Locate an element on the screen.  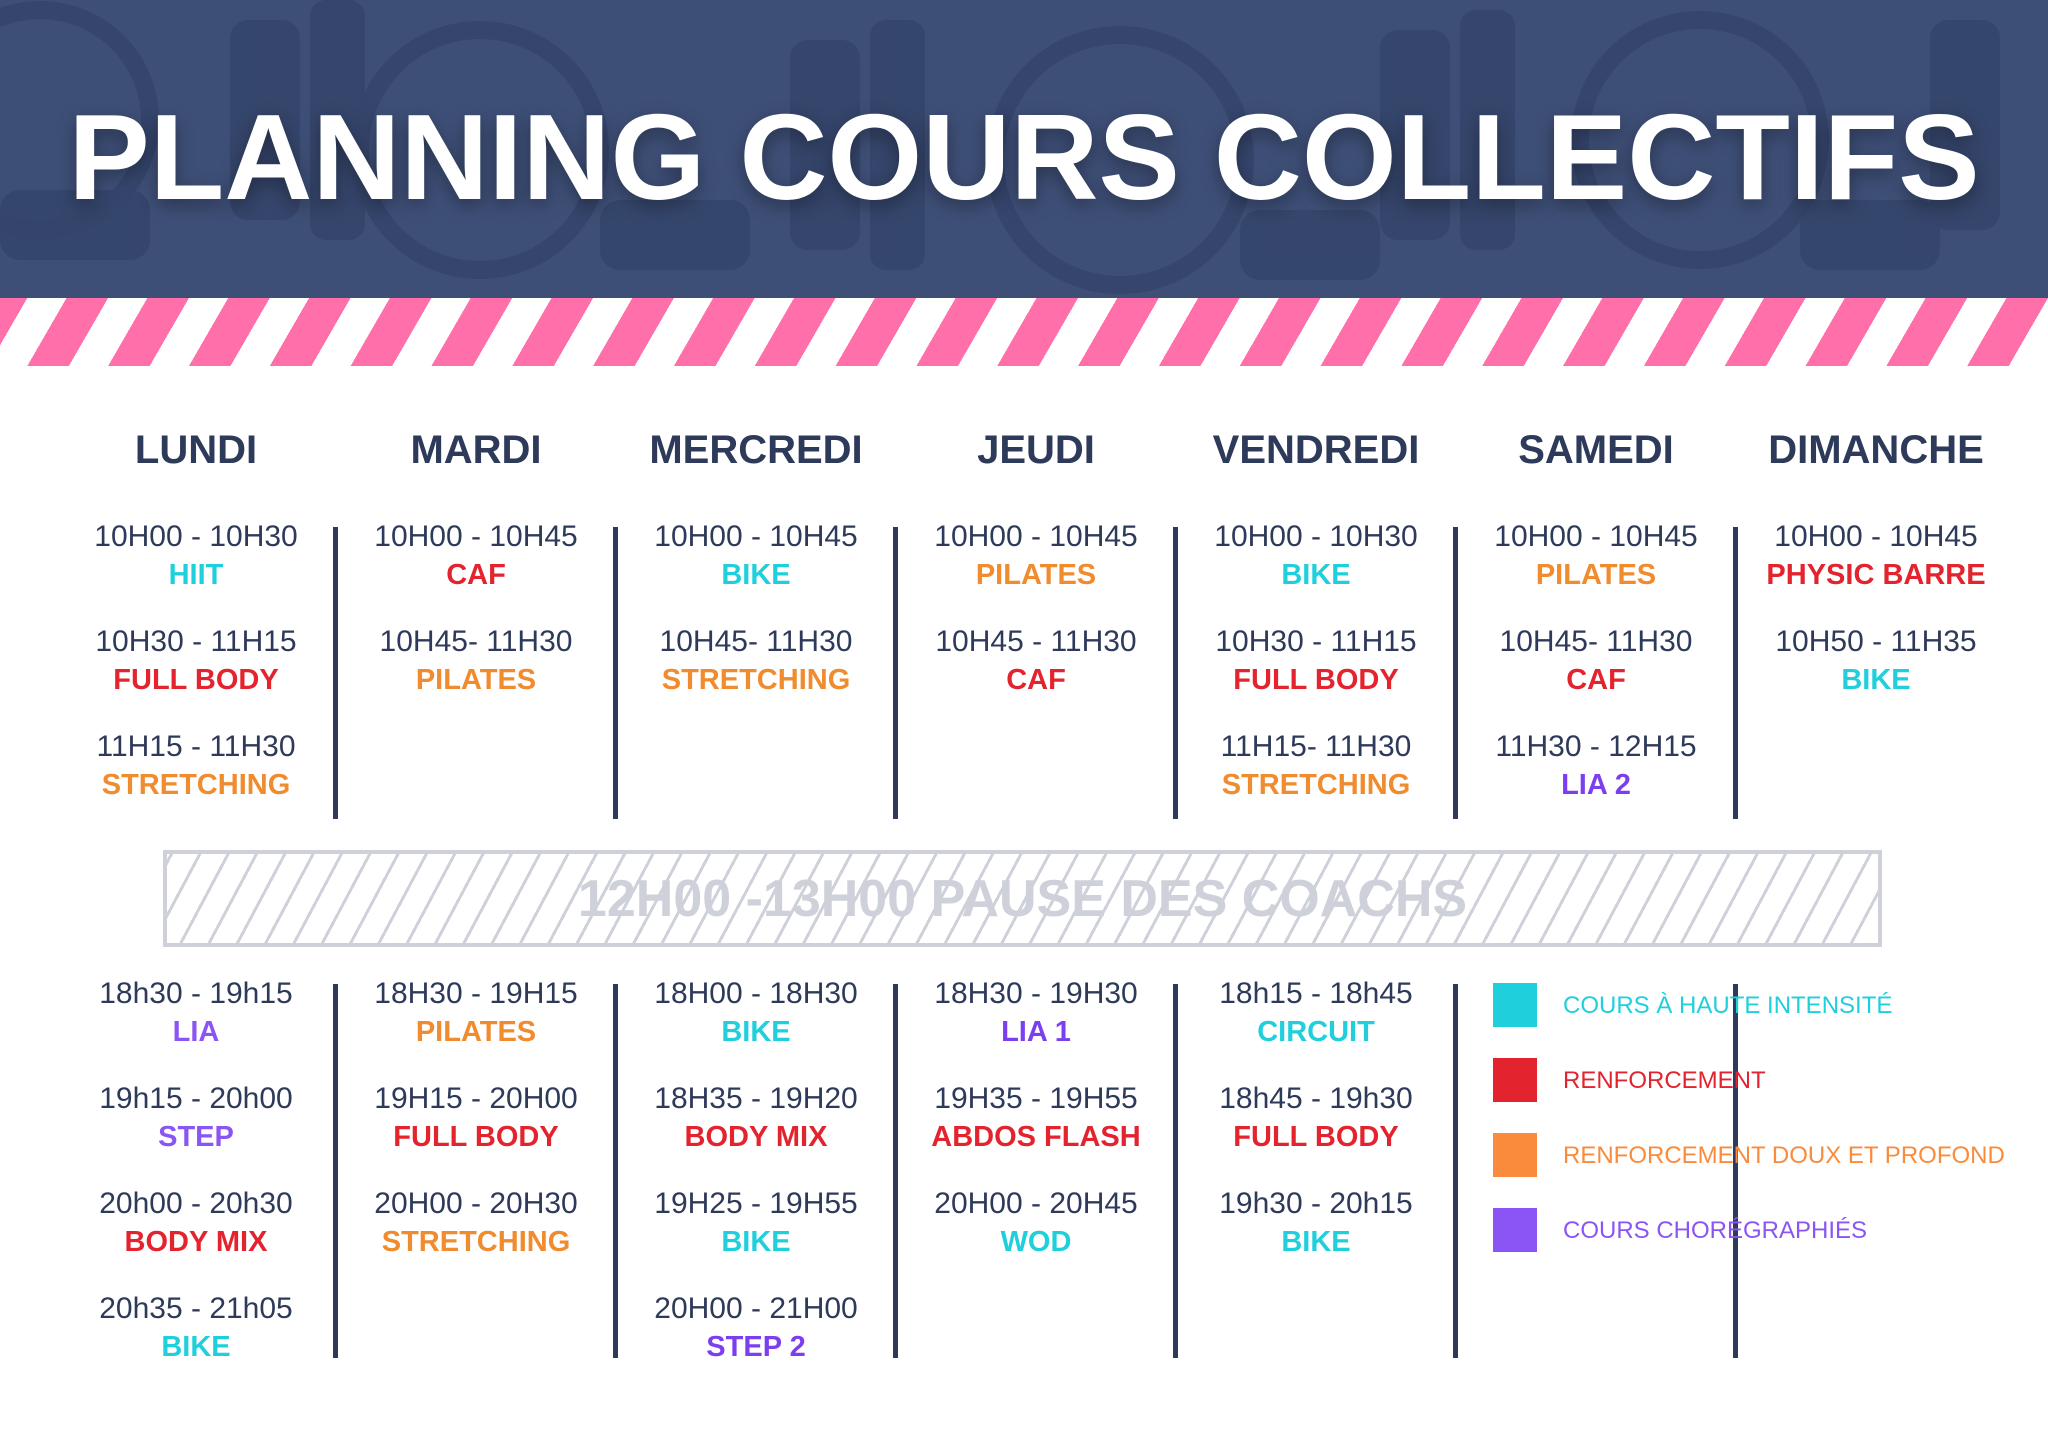
class-slot: 10H45- 11H30 STRETCHING is located at coordinates (756, 661).